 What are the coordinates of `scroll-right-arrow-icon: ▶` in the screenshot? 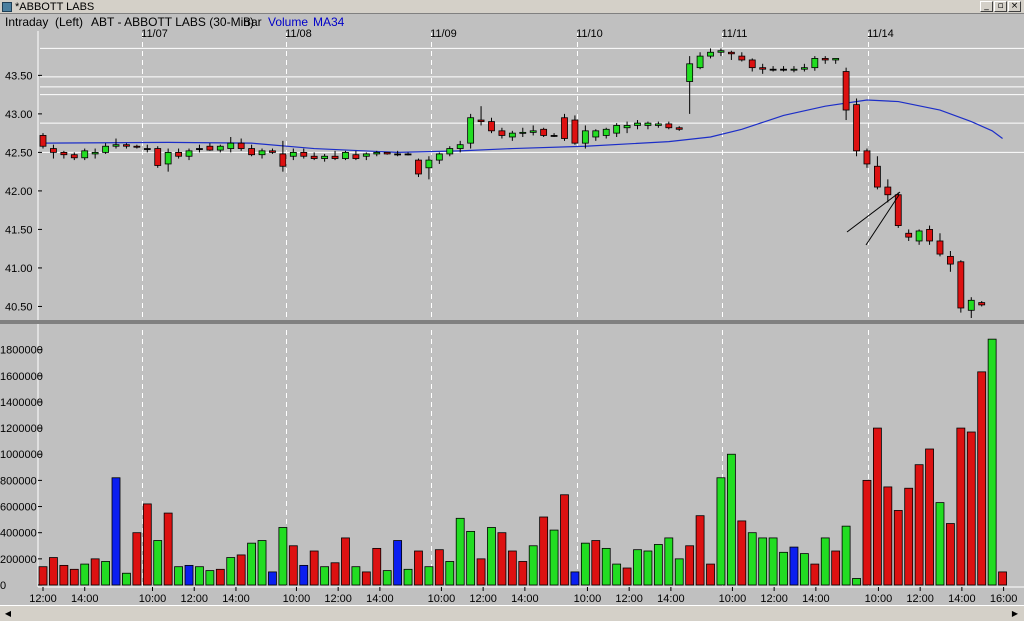 It's located at (1015, 613).